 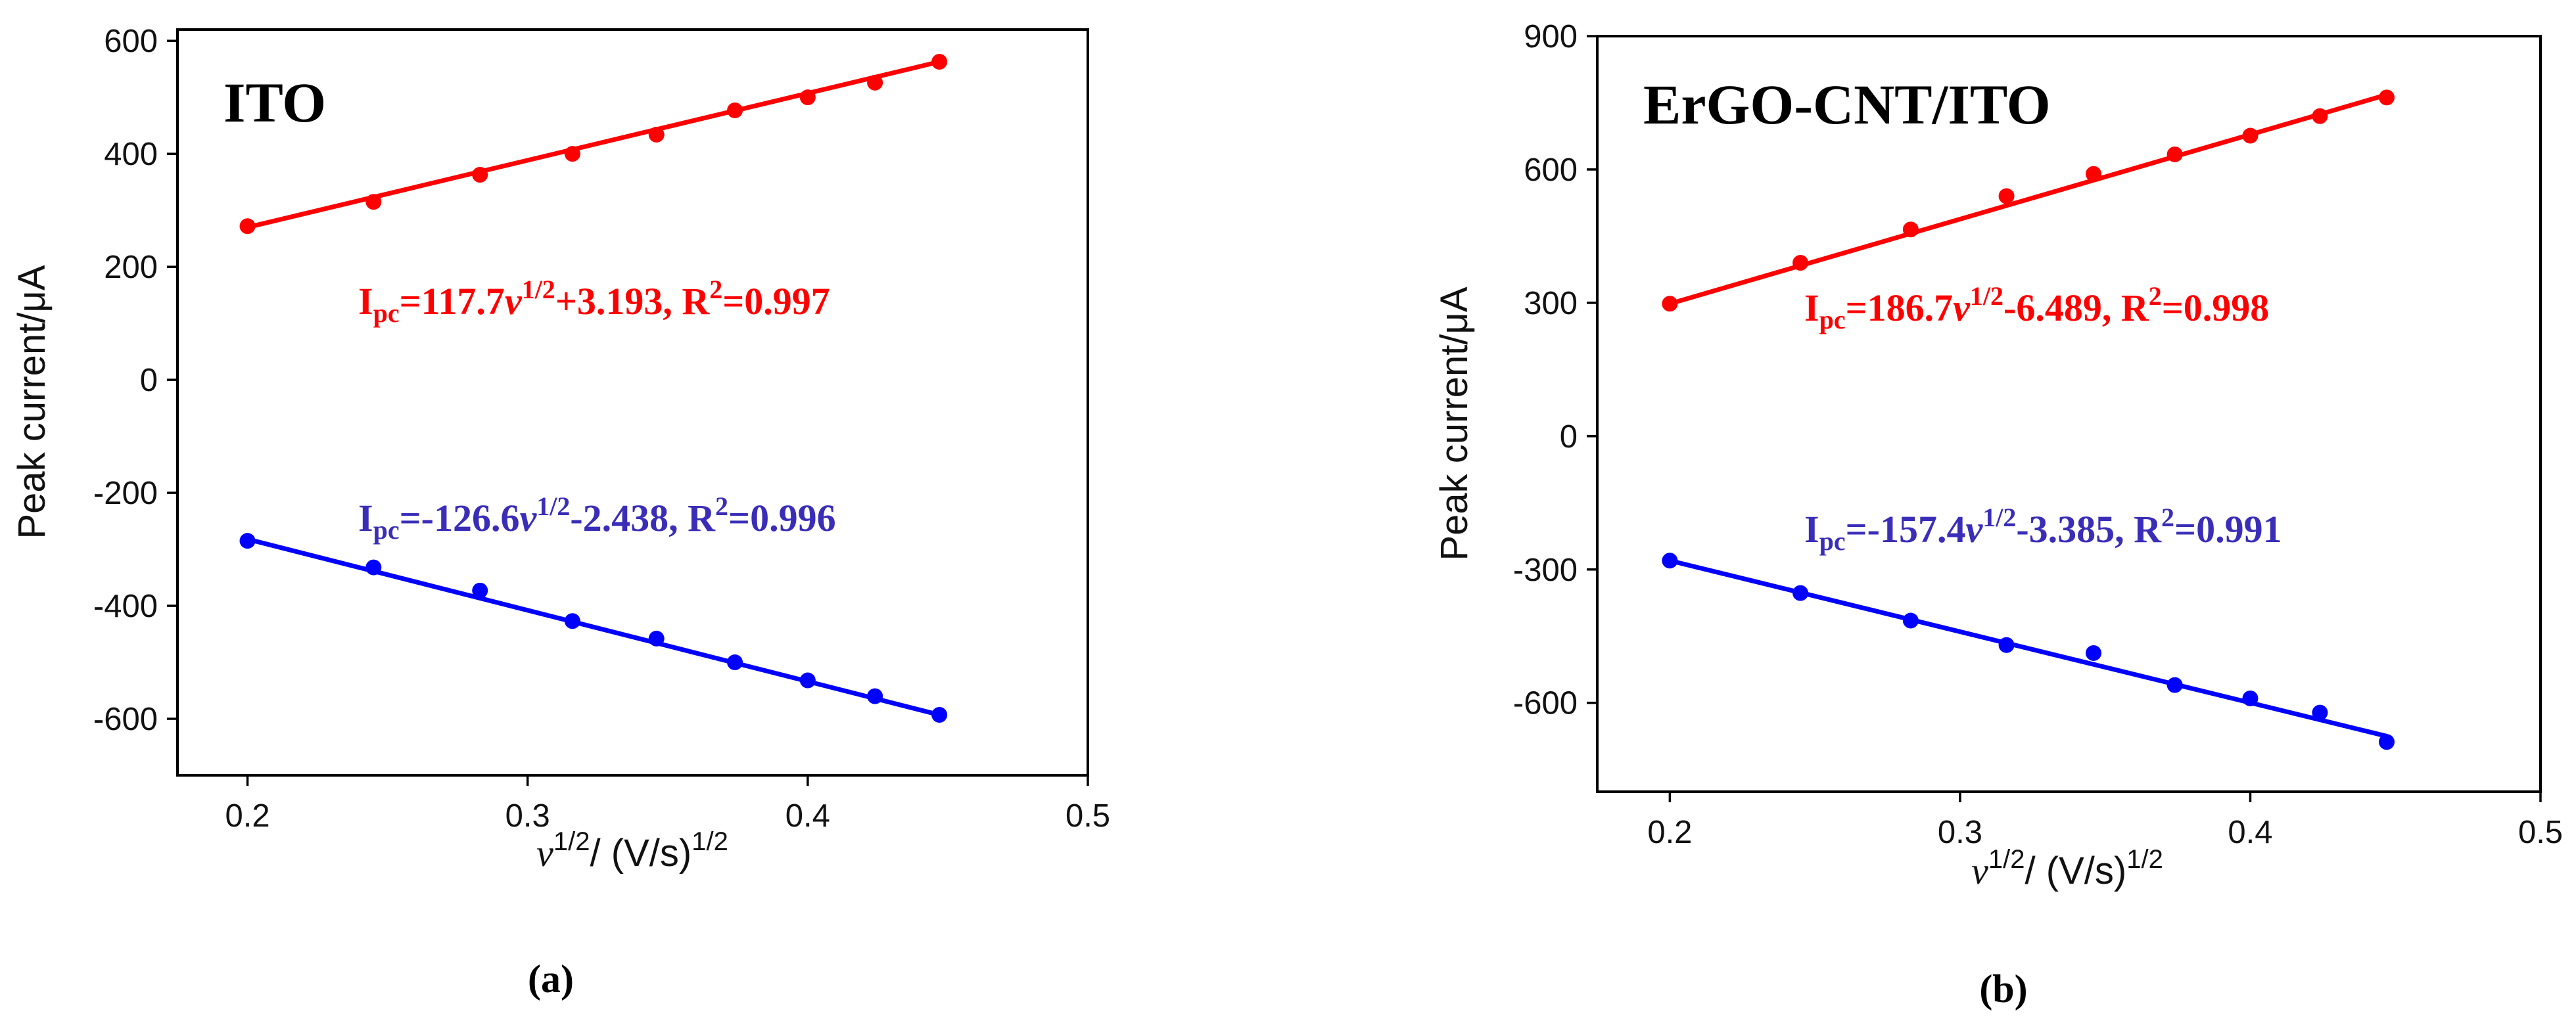 What do you see at coordinates (1545, 703) in the screenshot?
I see `y-tick-label: -600` at bounding box center [1545, 703].